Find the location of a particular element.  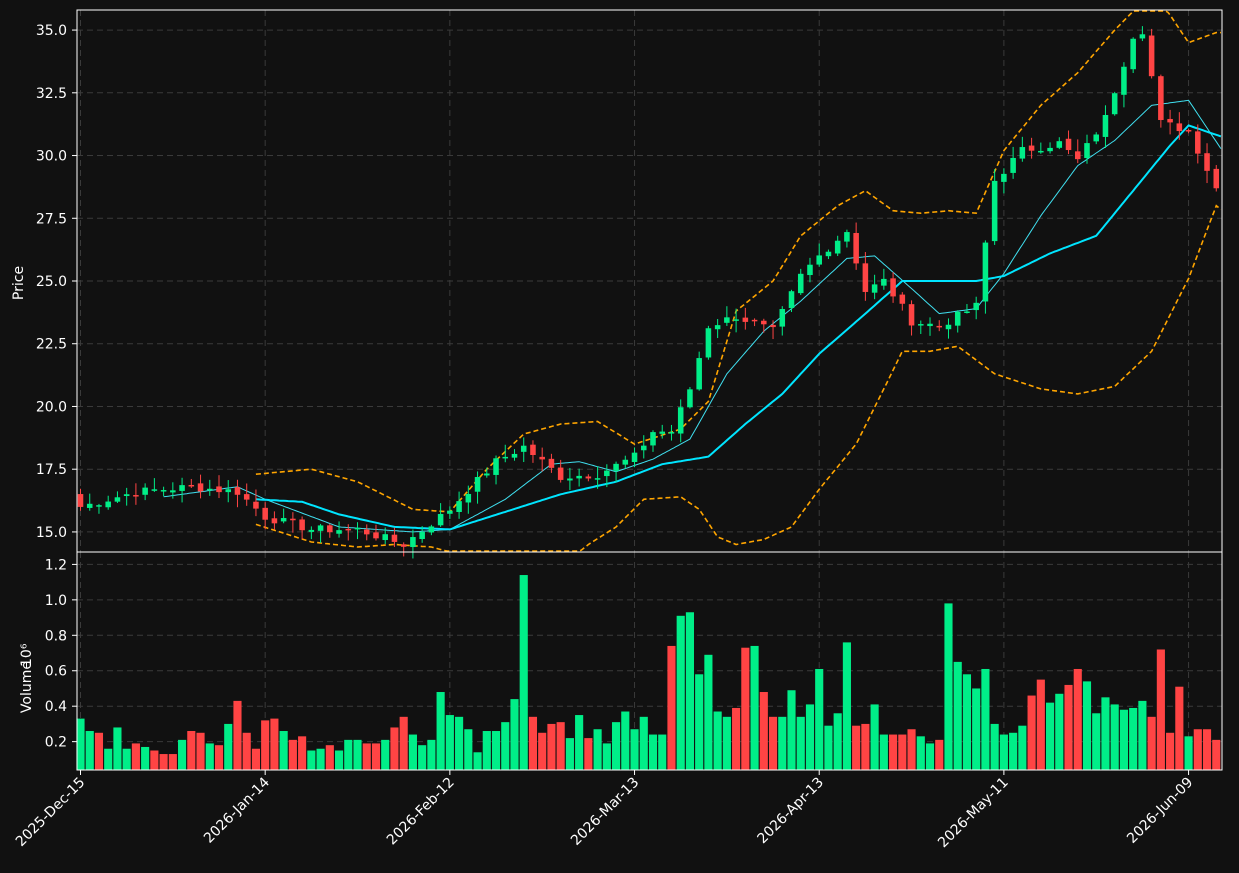

volume-y-tick-label: 1.0 is located at coordinates (56, 601).